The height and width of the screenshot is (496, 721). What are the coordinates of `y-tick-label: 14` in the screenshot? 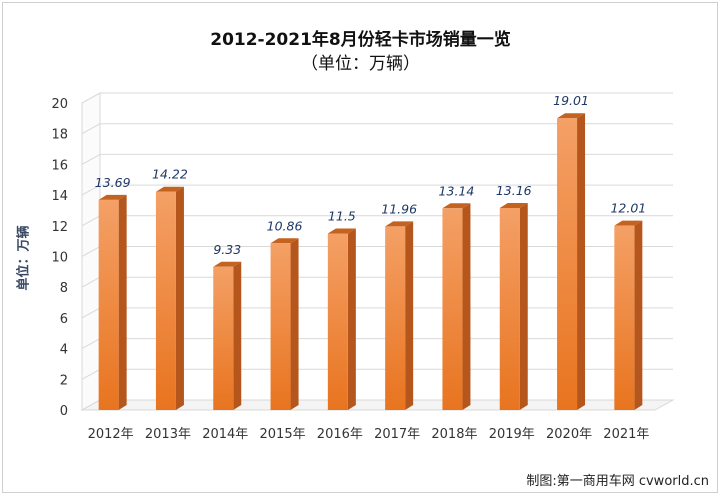 It's located at (59, 196).